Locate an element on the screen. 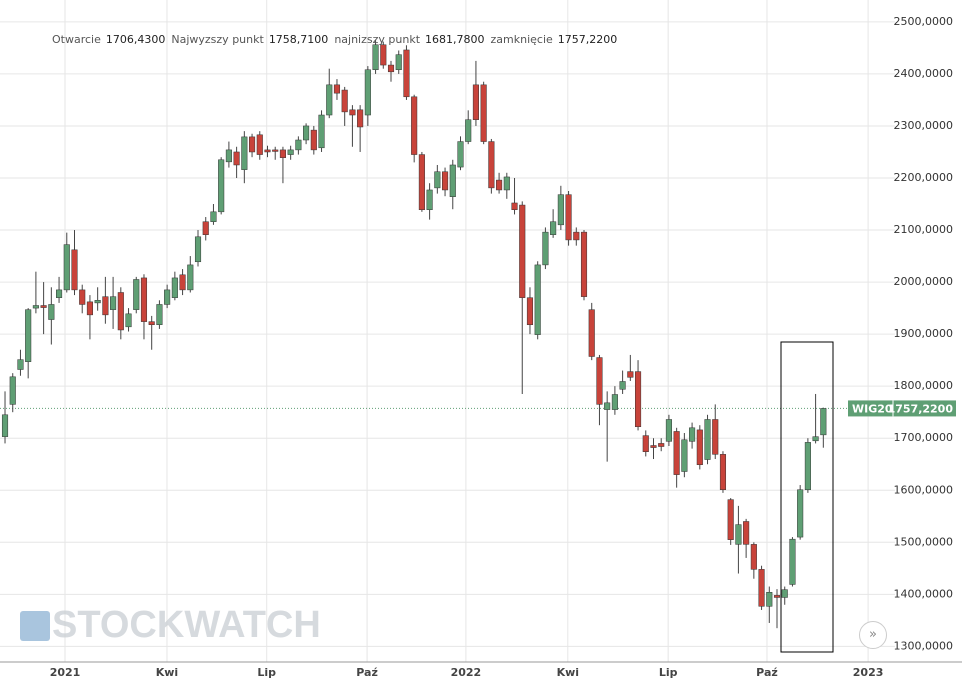 The width and height of the screenshot is (962, 682). header-value: 1681,7800 is located at coordinates (455, 39).